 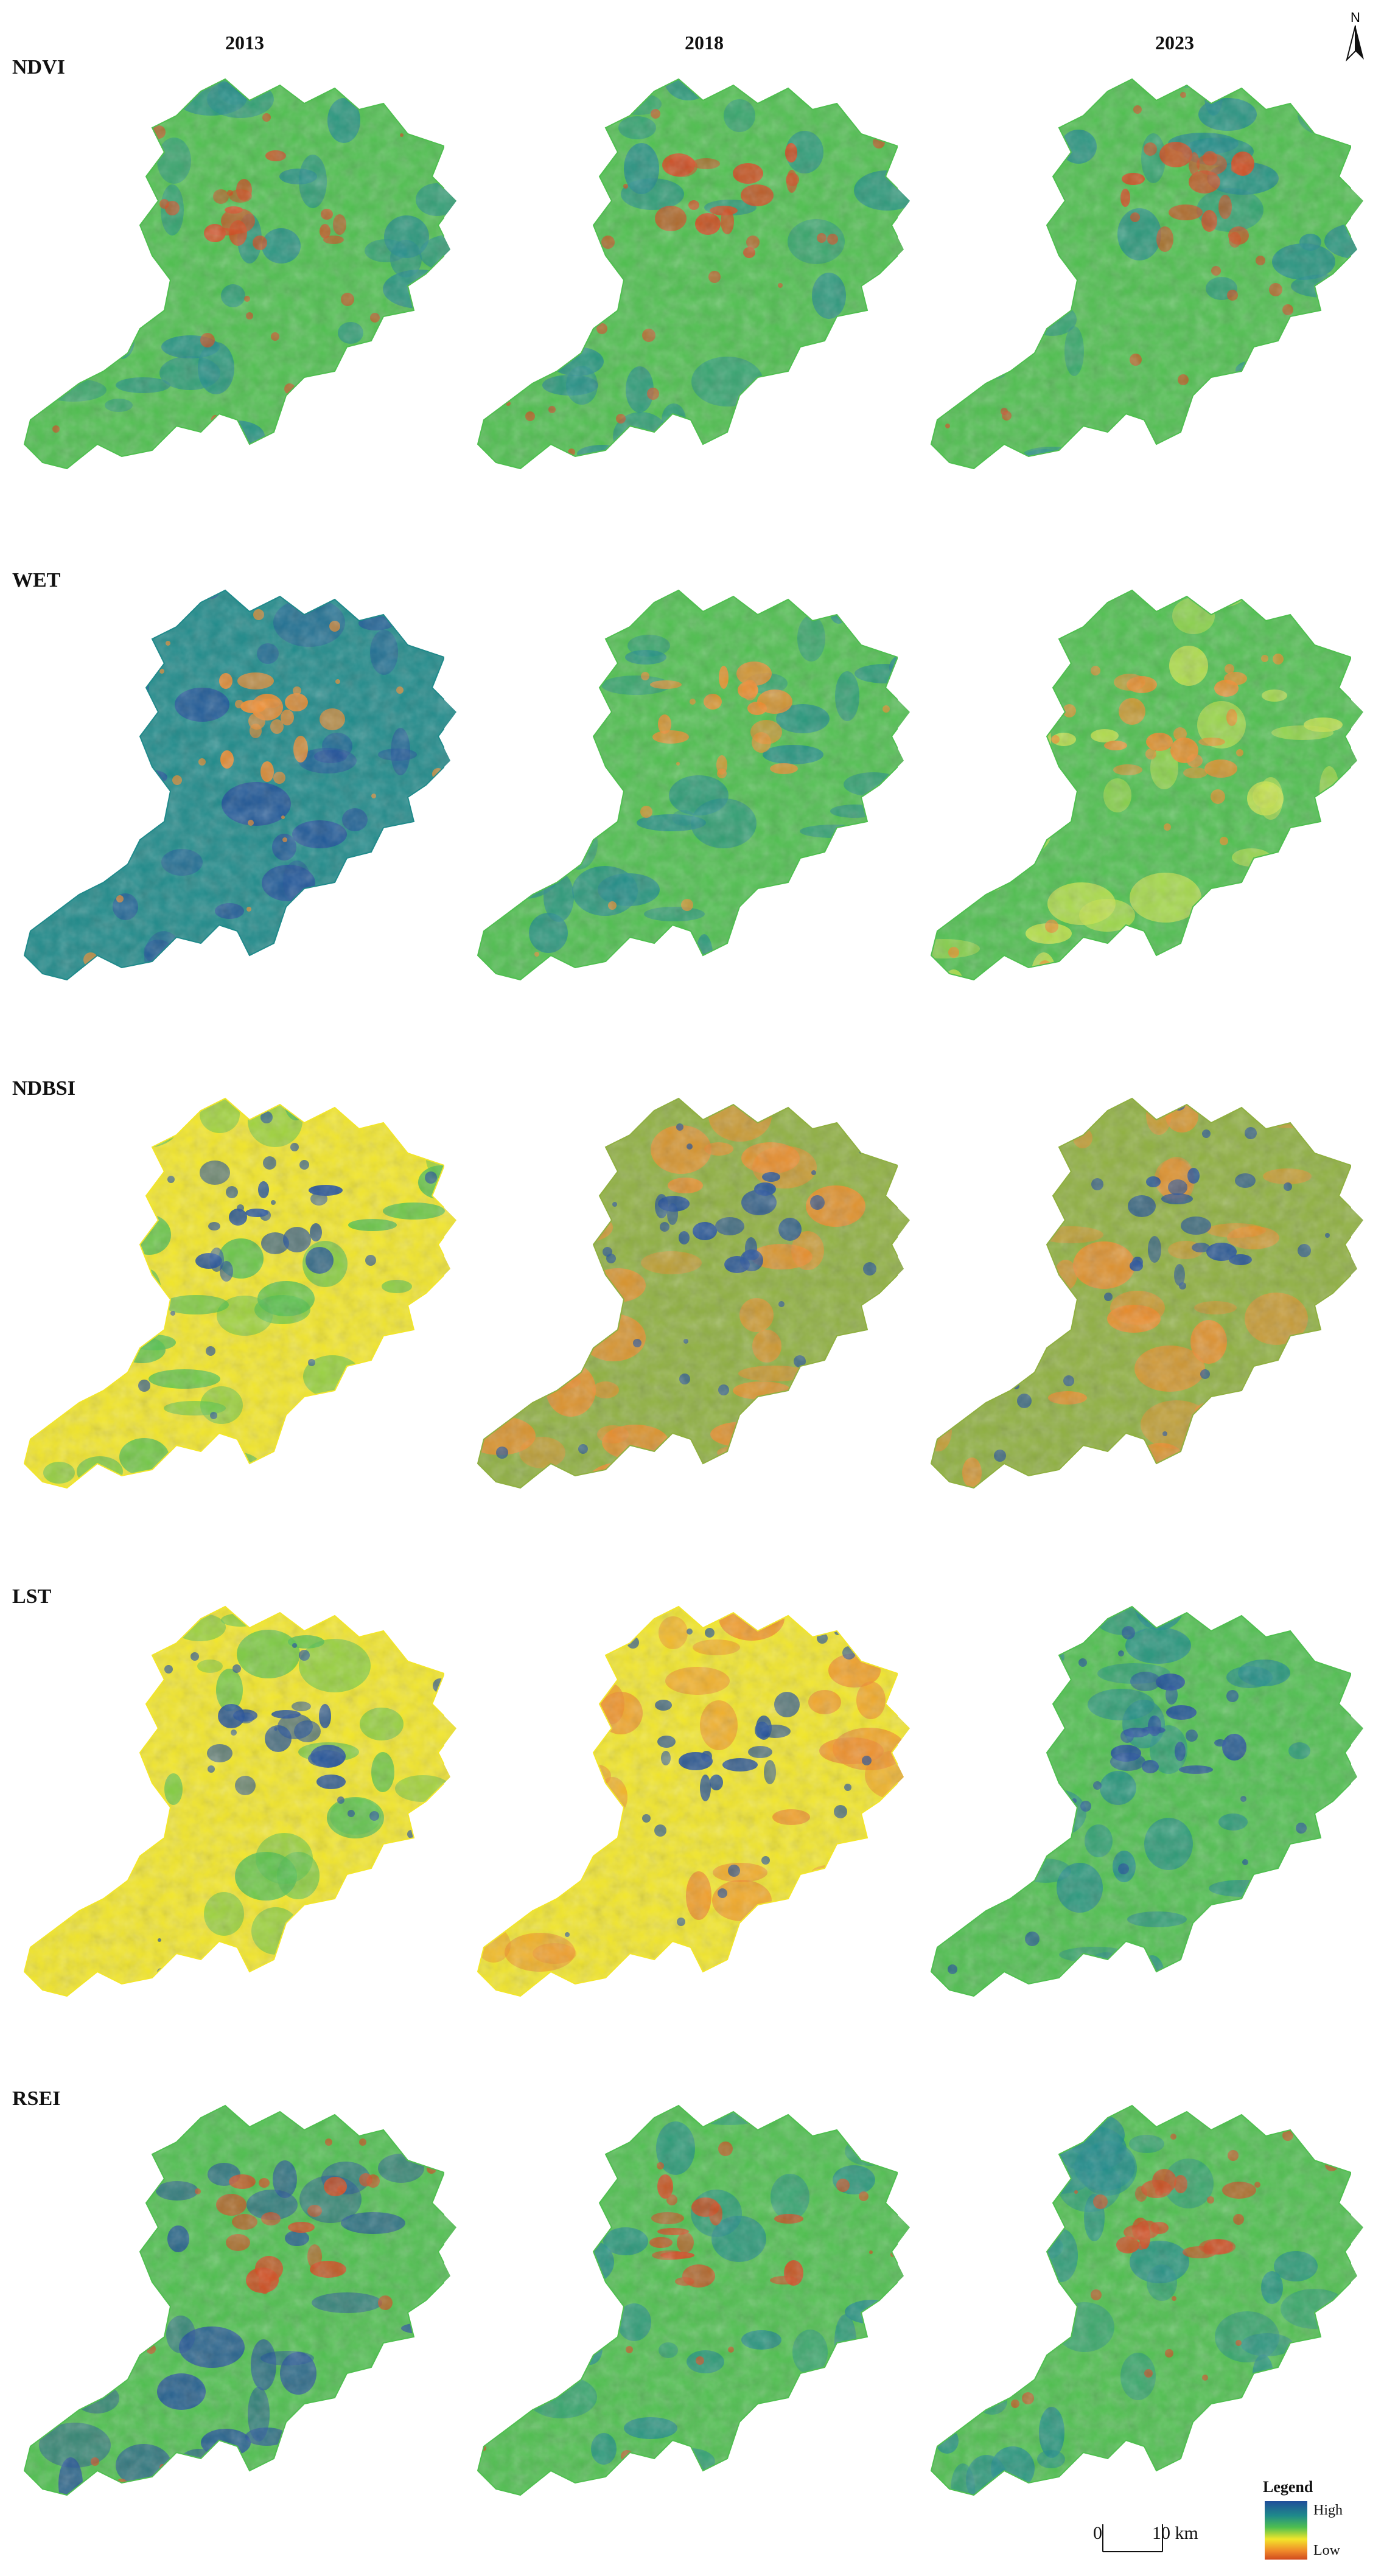 What do you see at coordinates (705, 43) in the screenshot?
I see `year-label-2018: 2018` at bounding box center [705, 43].